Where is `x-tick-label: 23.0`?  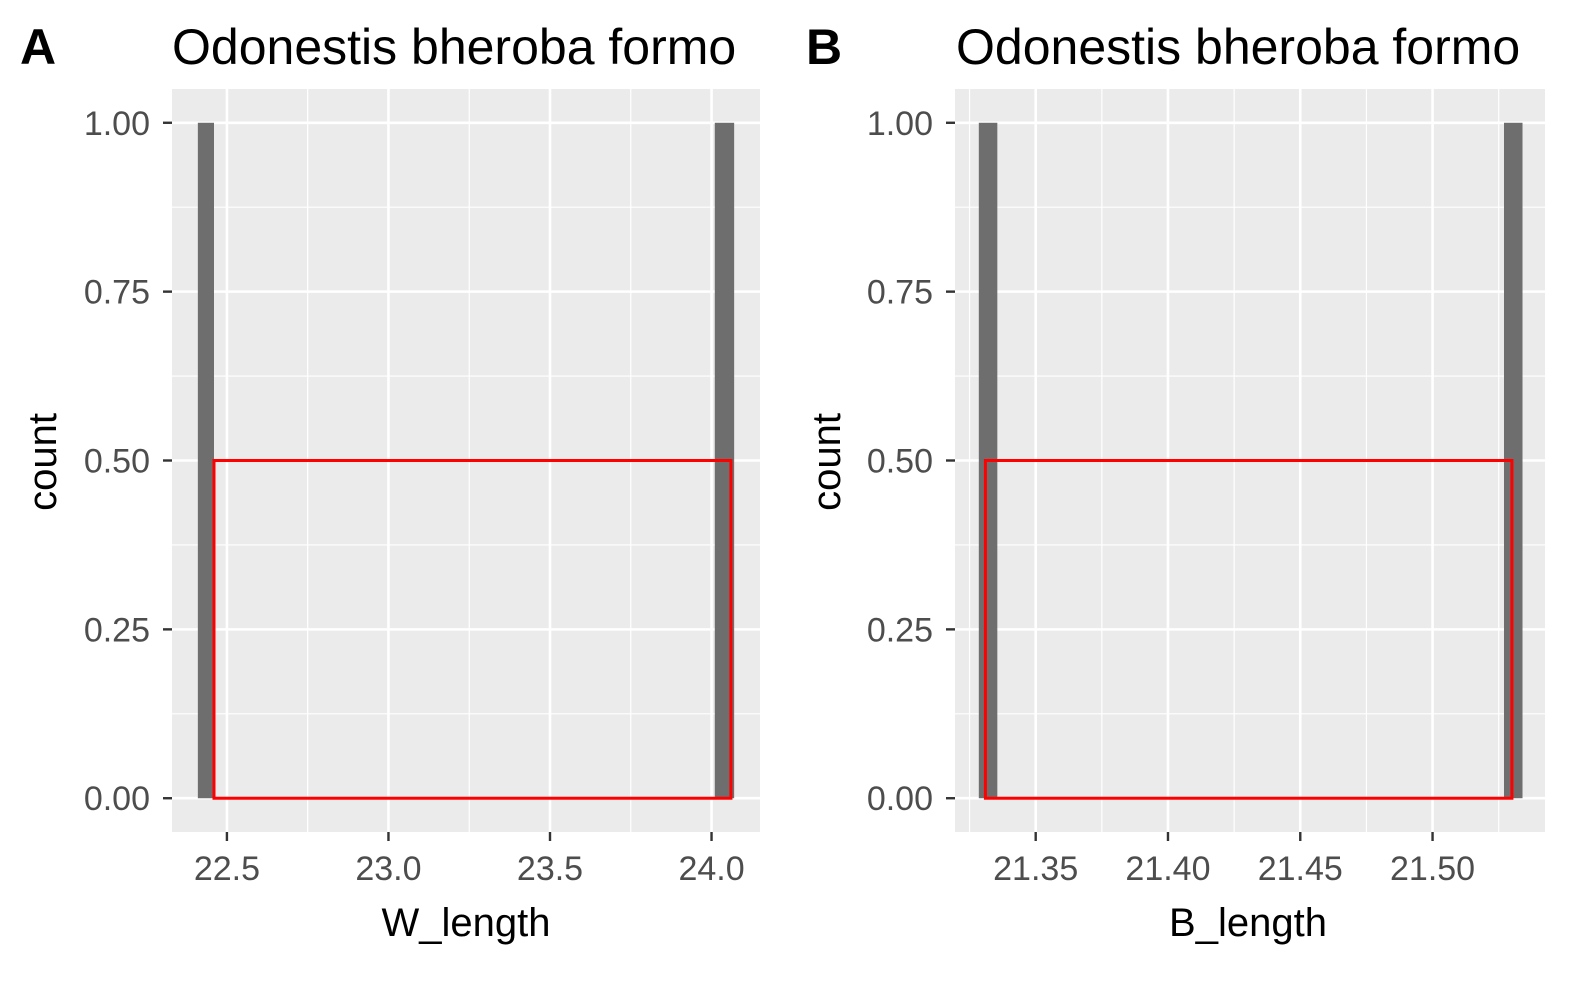 x-tick-label: 23.0 is located at coordinates (388, 869).